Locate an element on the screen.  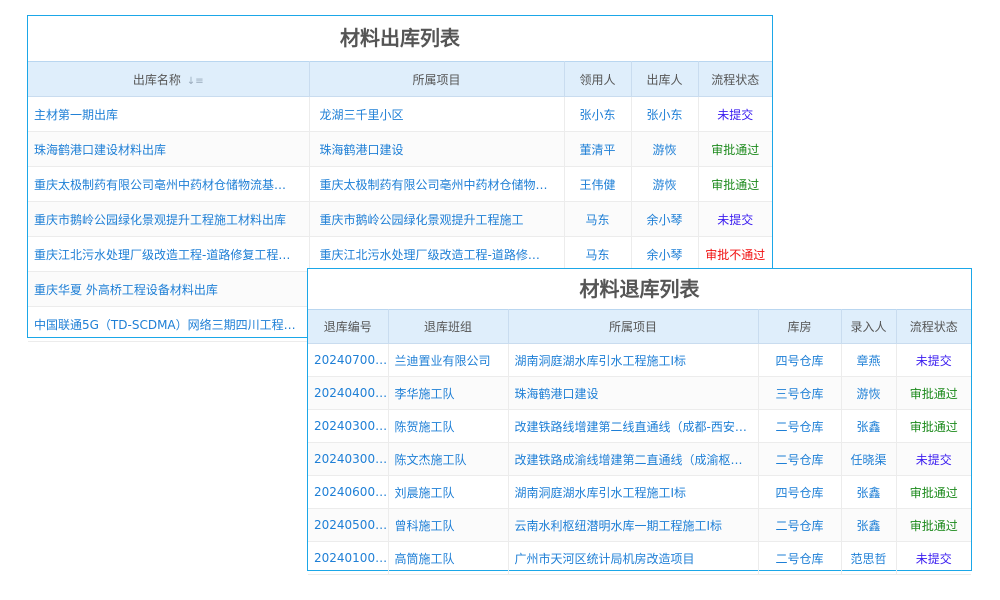
column-header: 退库编号 is located at coordinates (348, 326).